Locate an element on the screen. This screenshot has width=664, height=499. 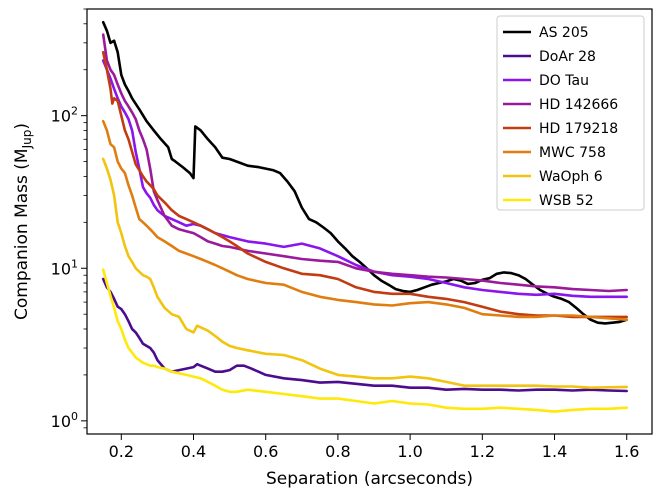
x-axis-label: Separation (arcseconds) is located at coordinates (369, 479).